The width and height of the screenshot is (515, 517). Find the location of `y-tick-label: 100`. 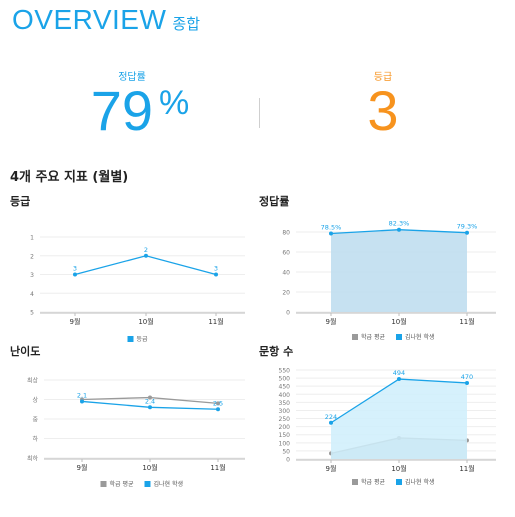

y-tick-label: 100 is located at coordinates (285, 443).